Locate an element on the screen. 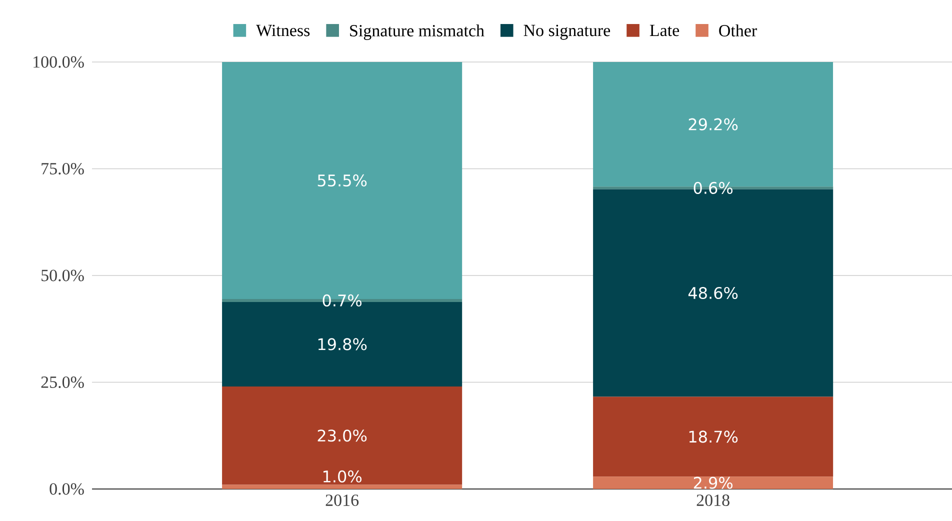 This screenshot has height=521, width=952. legend-label: Signature mismatch is located at coordinates (417, 32).